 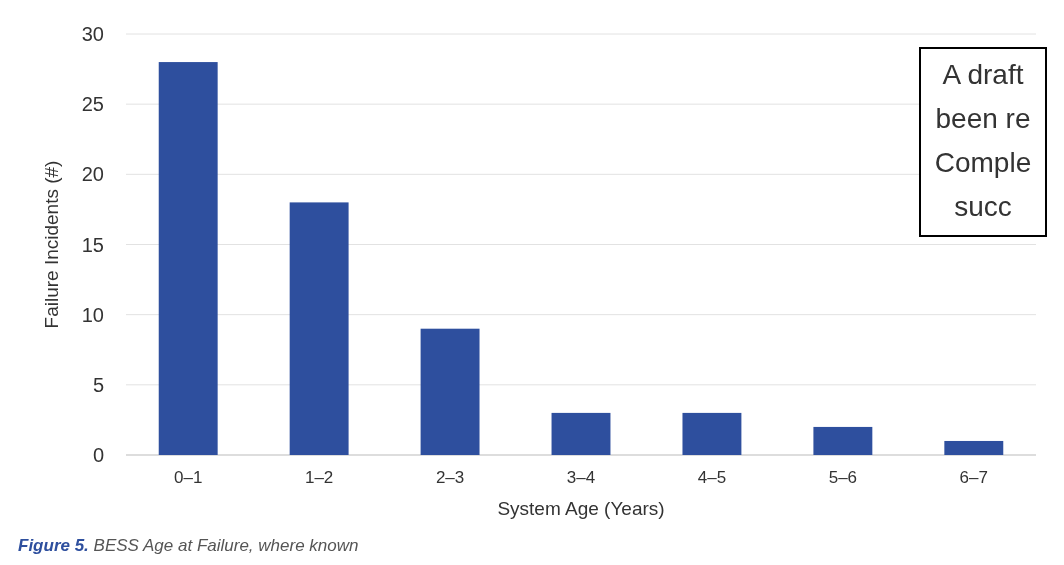 What do you see at coordinates (712, 477) in the screenshot?
I see `x-tick-label: 4–5` at bounding box center [712, 477].